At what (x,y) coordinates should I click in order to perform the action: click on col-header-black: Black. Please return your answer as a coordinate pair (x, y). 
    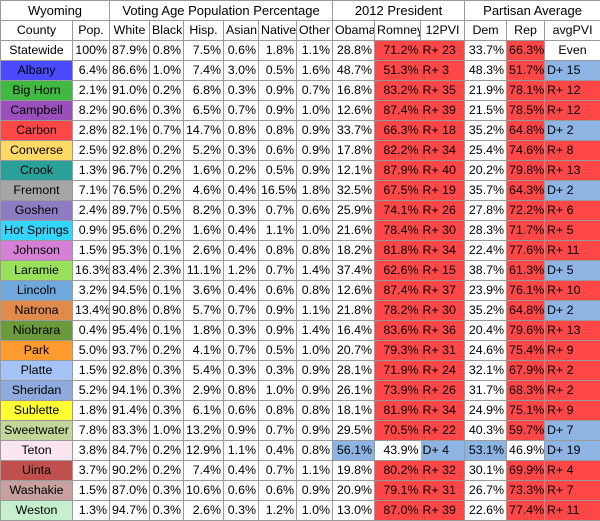
    Looking at the image, I should click on (167, 30).